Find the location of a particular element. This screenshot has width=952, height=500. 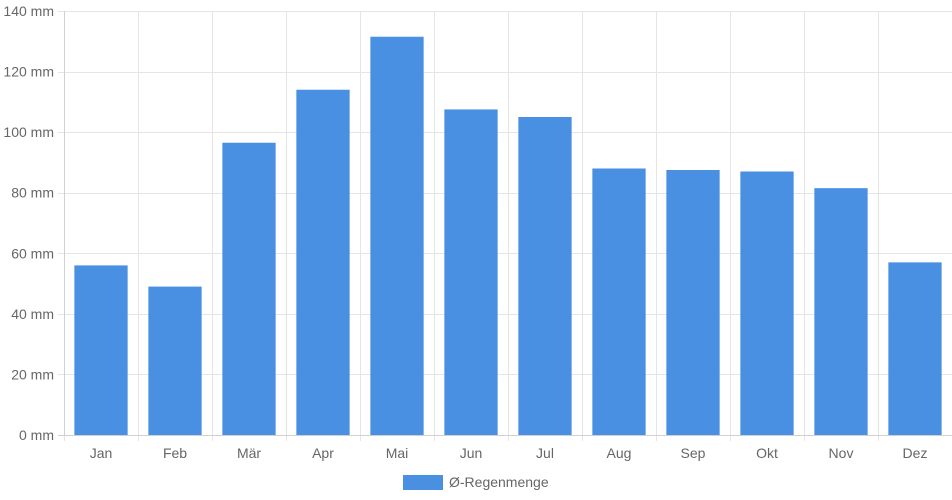

x-tick-label: Dez is located at coordinates (915, 453).